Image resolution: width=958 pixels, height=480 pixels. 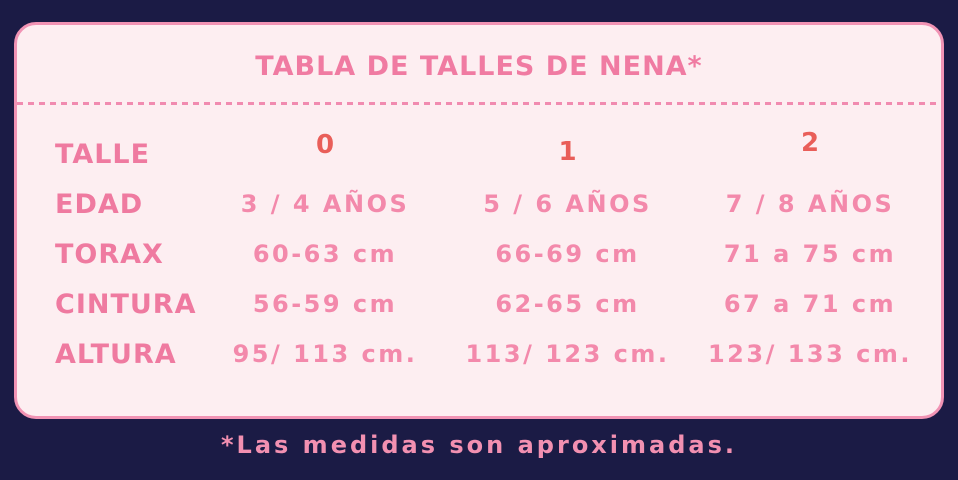 What do you see at coordinates (126, 304) in the screenshot?
I see `row-label-cintura: CINTURA` at bounding box center [126, 304].